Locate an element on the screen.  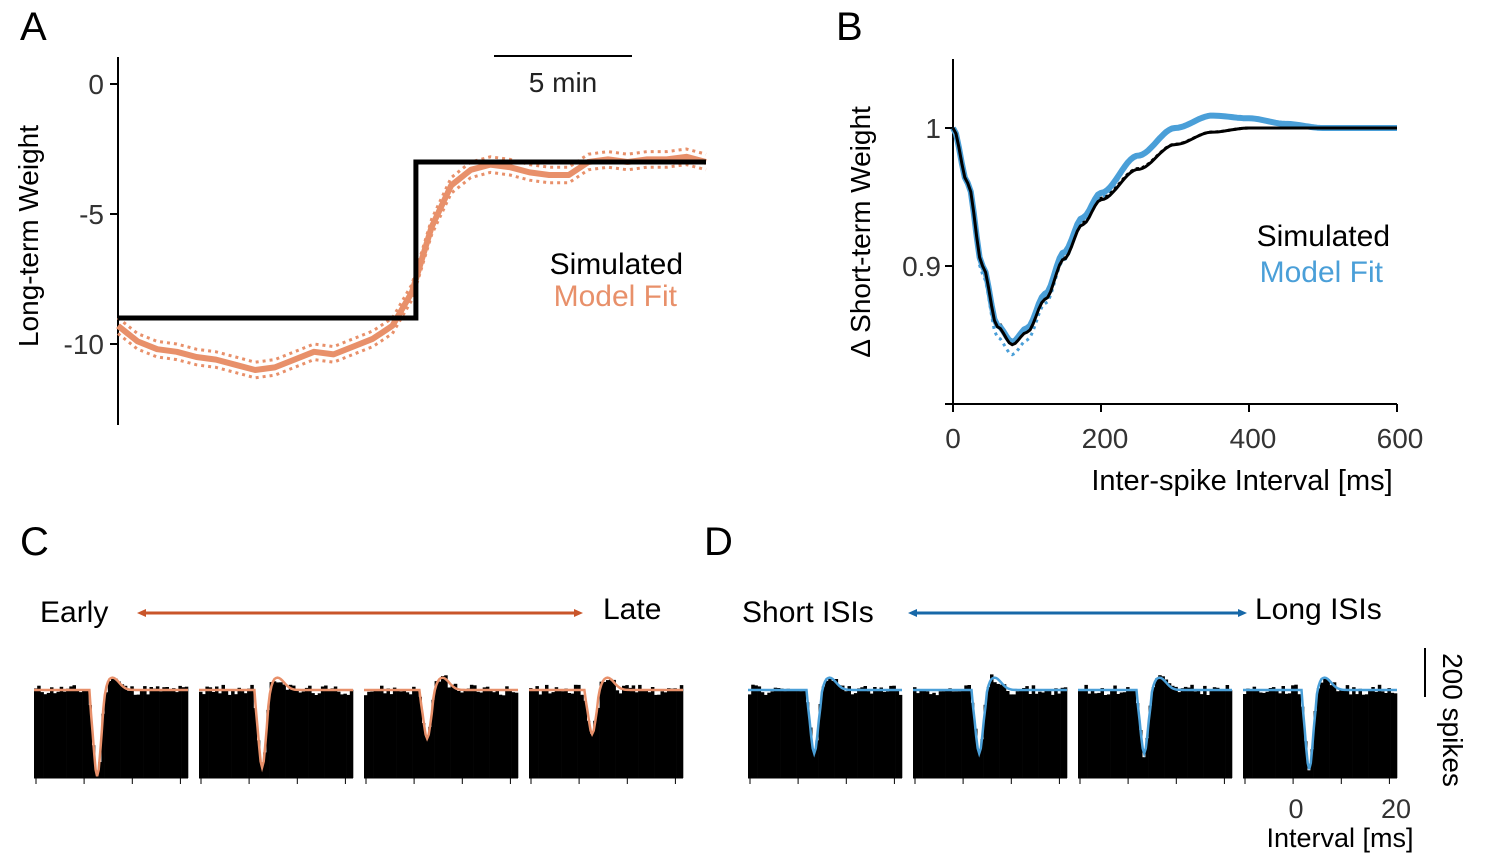
panel-b-xtick-label: 200 is located at coordinates (1105, 438).